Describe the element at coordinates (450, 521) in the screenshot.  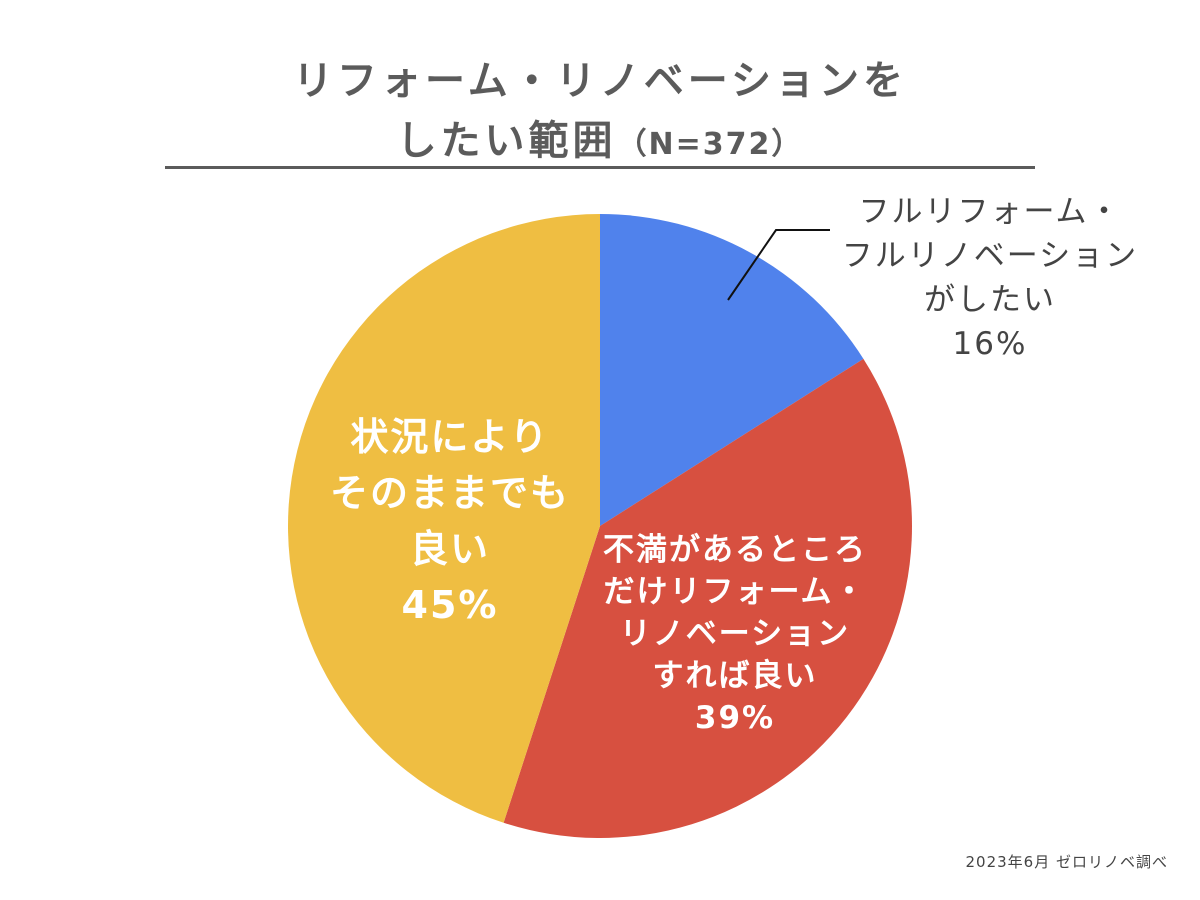
I see `slice-label-3: 状況によりそのままでも良い 45%` at that location.